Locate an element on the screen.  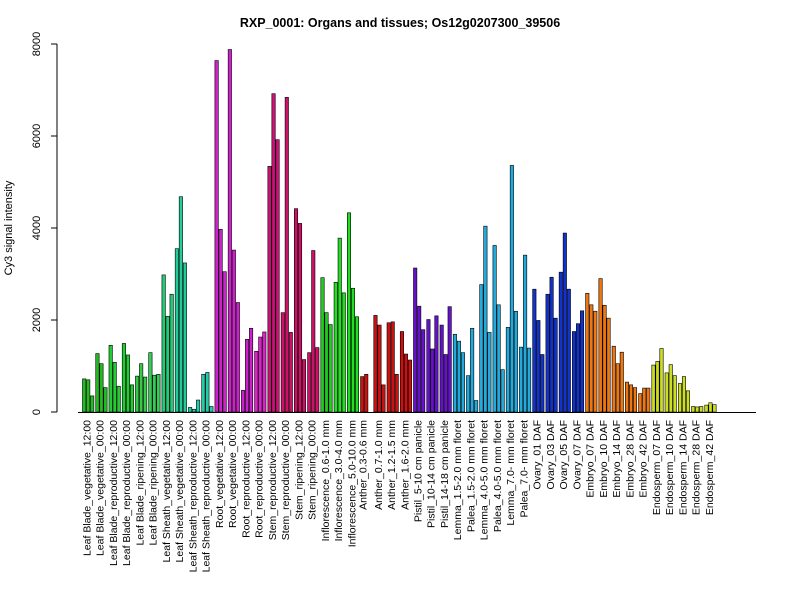
x-tick-label: Anther_1.2-1.5 mm is located at coordinates (392, 465).